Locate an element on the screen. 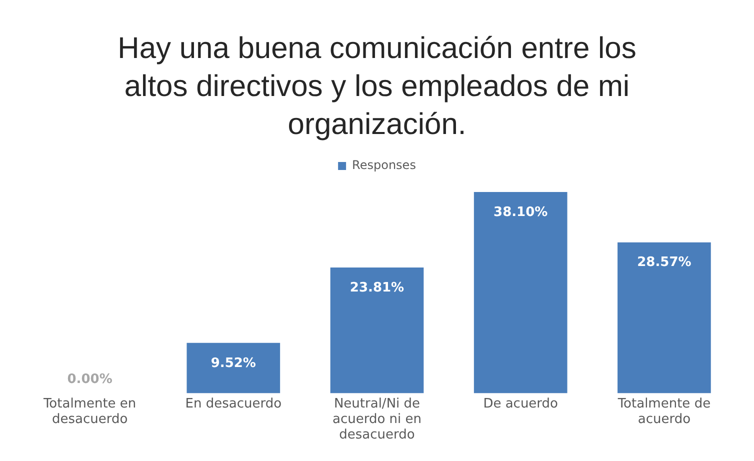 The image size is (754, 461). data-label: 0.00% is located at coordinates (89, 380).